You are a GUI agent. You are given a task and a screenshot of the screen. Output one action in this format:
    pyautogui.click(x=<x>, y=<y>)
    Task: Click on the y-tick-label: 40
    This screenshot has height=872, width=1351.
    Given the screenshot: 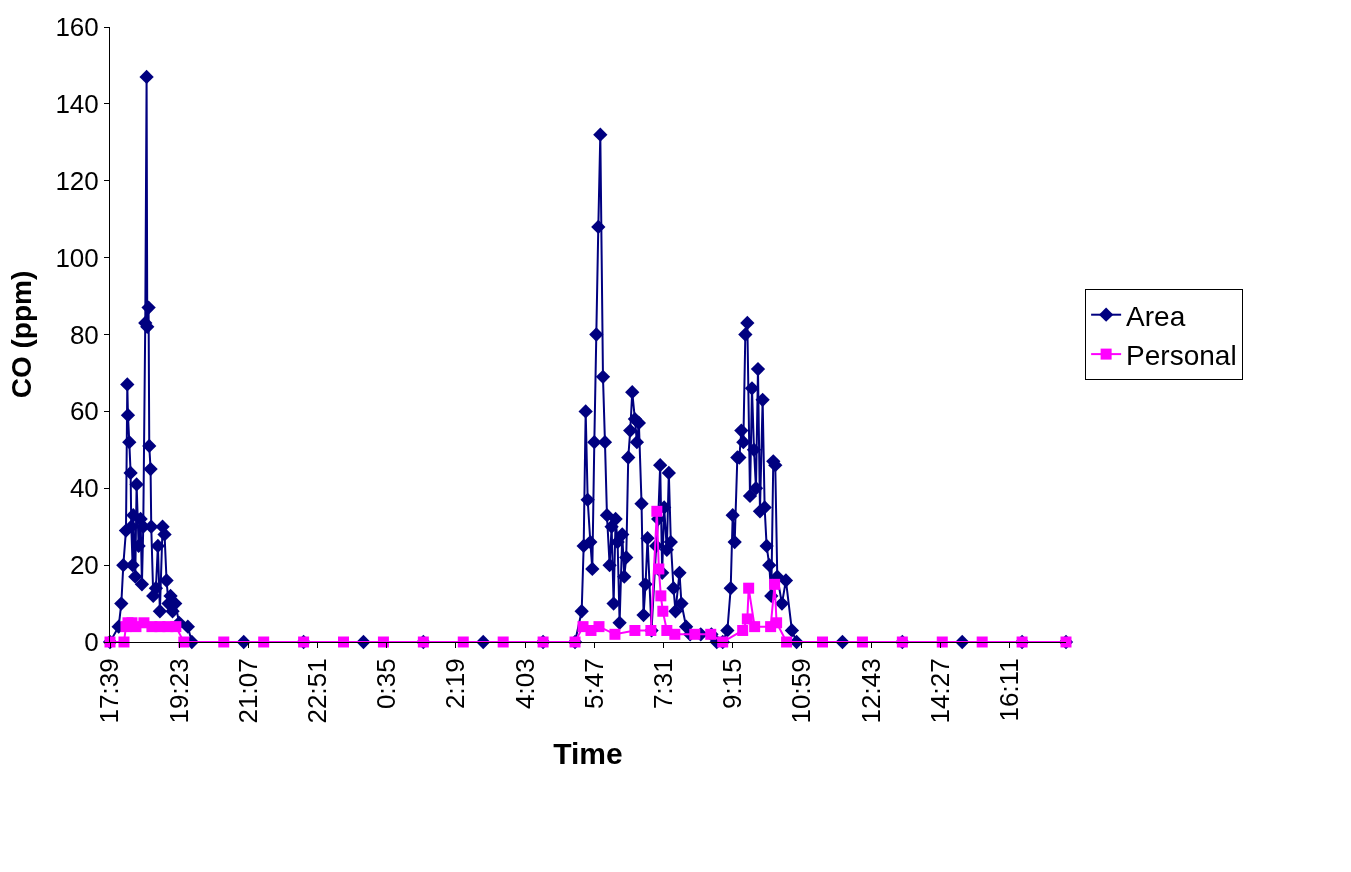 What is the action you would take?
    pyautogui.click(x=84, y=488)
    